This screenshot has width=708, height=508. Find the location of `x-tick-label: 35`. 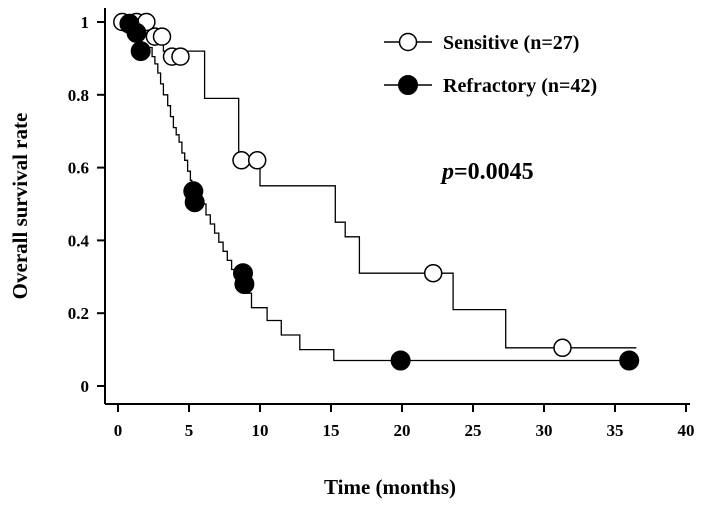

x-tick-label: 35 is located at coordinates (615, 430).